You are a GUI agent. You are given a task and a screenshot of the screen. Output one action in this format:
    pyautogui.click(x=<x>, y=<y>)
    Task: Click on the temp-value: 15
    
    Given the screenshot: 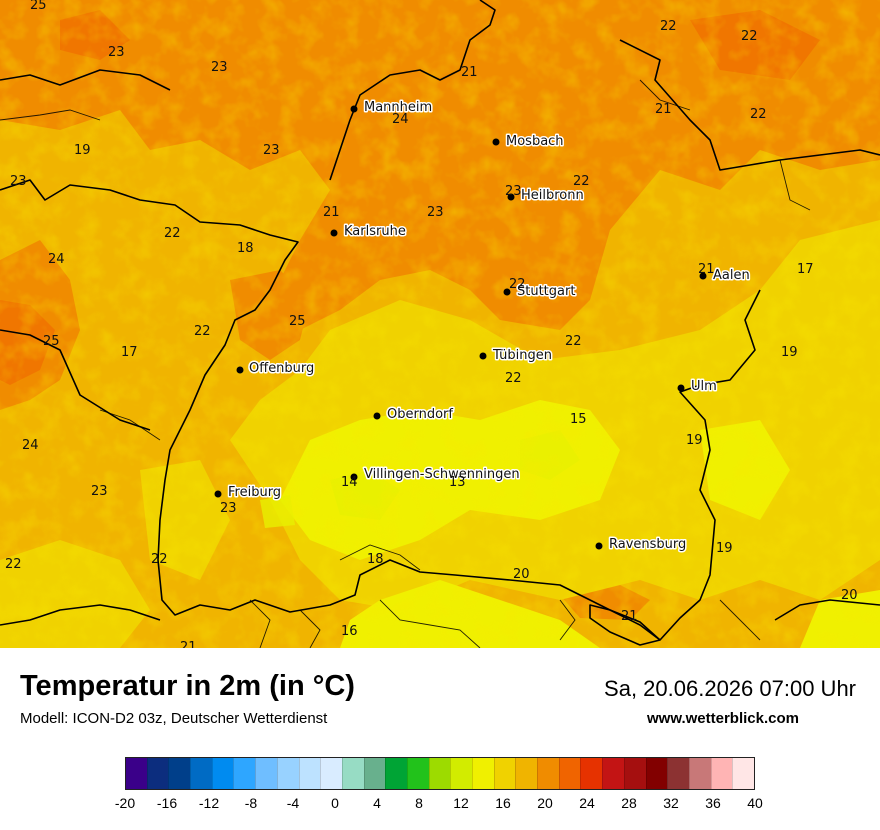 What is the action you would take?
    pyautogui.click(x=578, y=419)
    